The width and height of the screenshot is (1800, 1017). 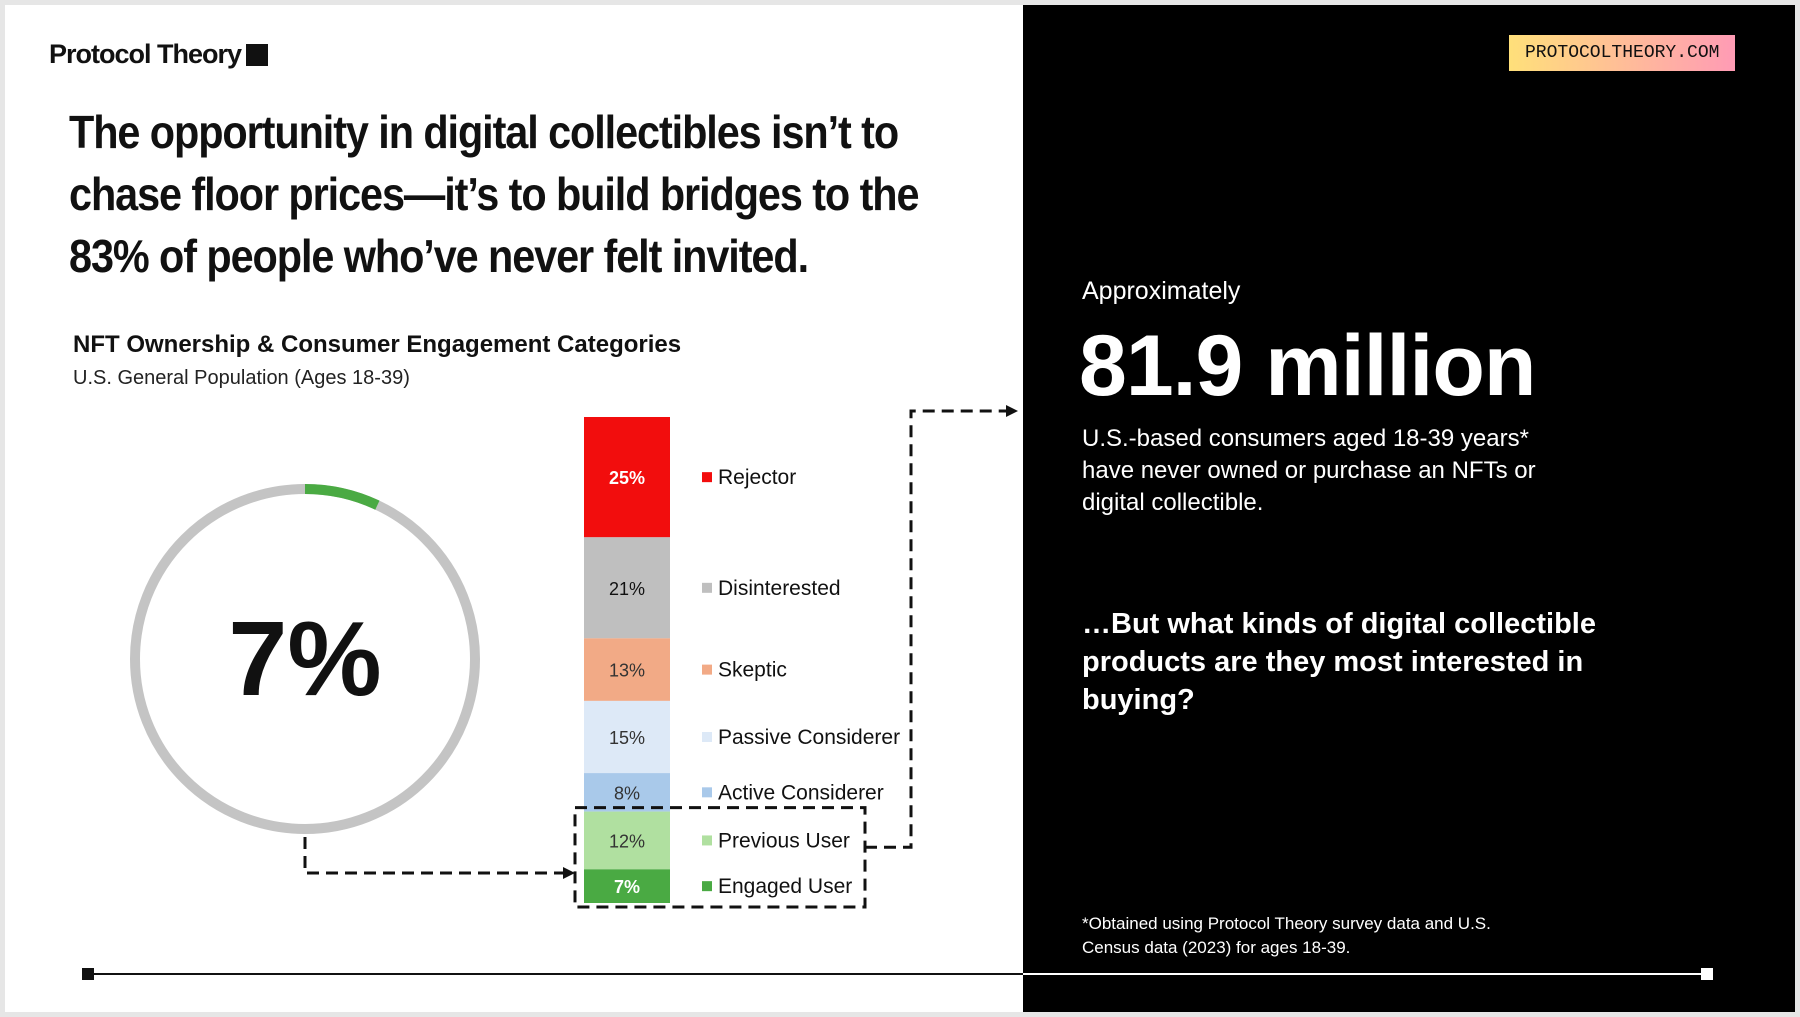 What do you see at coordinates (707, 736) in the screenshot?
I see `legend-swatch-passive-considerer` at bounding box center [707, 736].